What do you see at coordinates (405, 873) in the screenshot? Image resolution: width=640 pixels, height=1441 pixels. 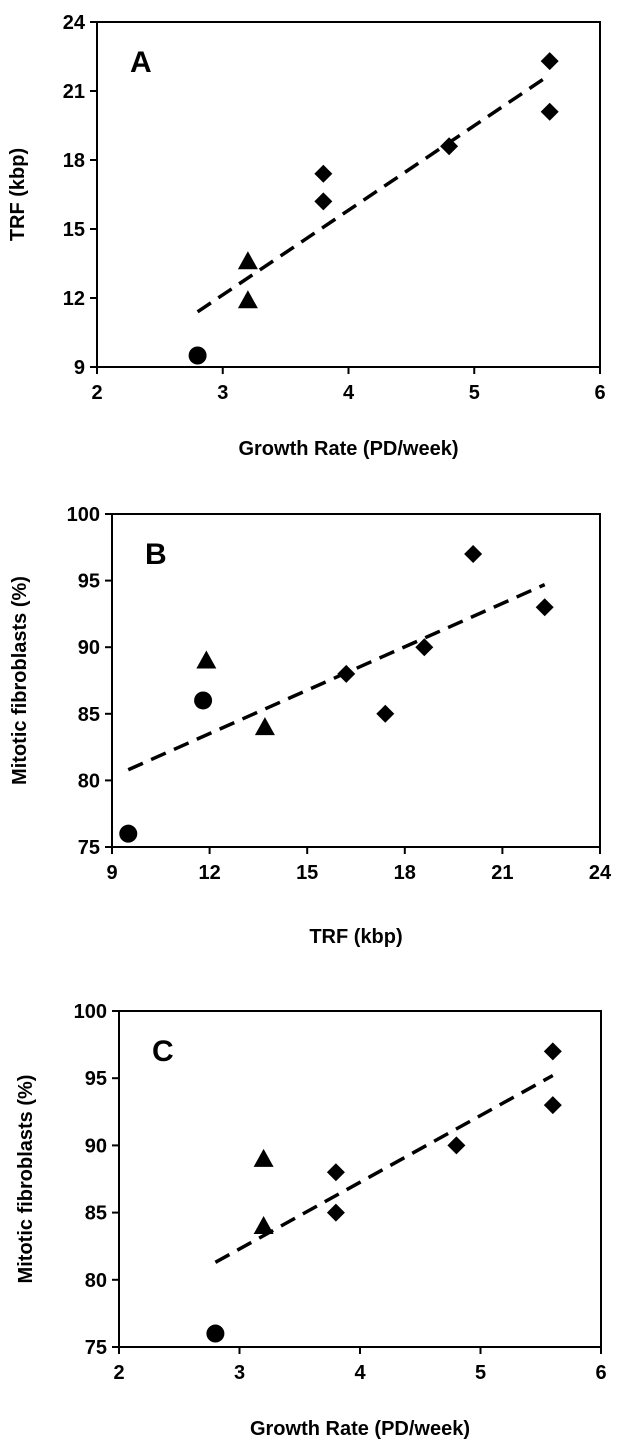 I see `x-tick-label: 18` at bounding box center [405, 873].